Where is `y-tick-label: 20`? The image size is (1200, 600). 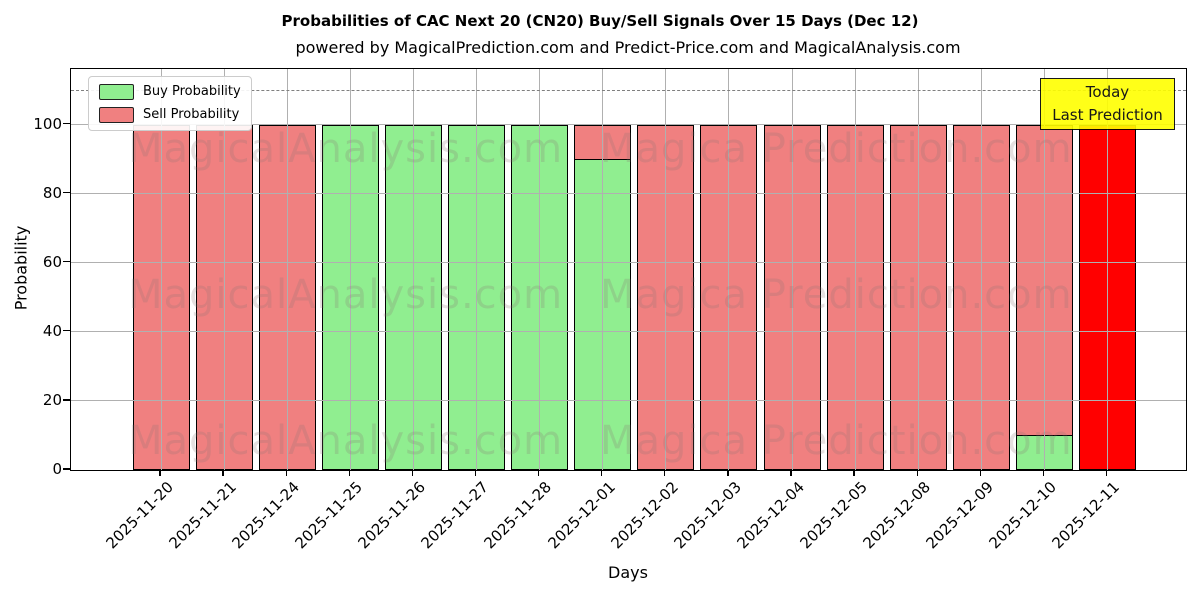
y-tick-label: 20 is located at coordinates (52, 399).